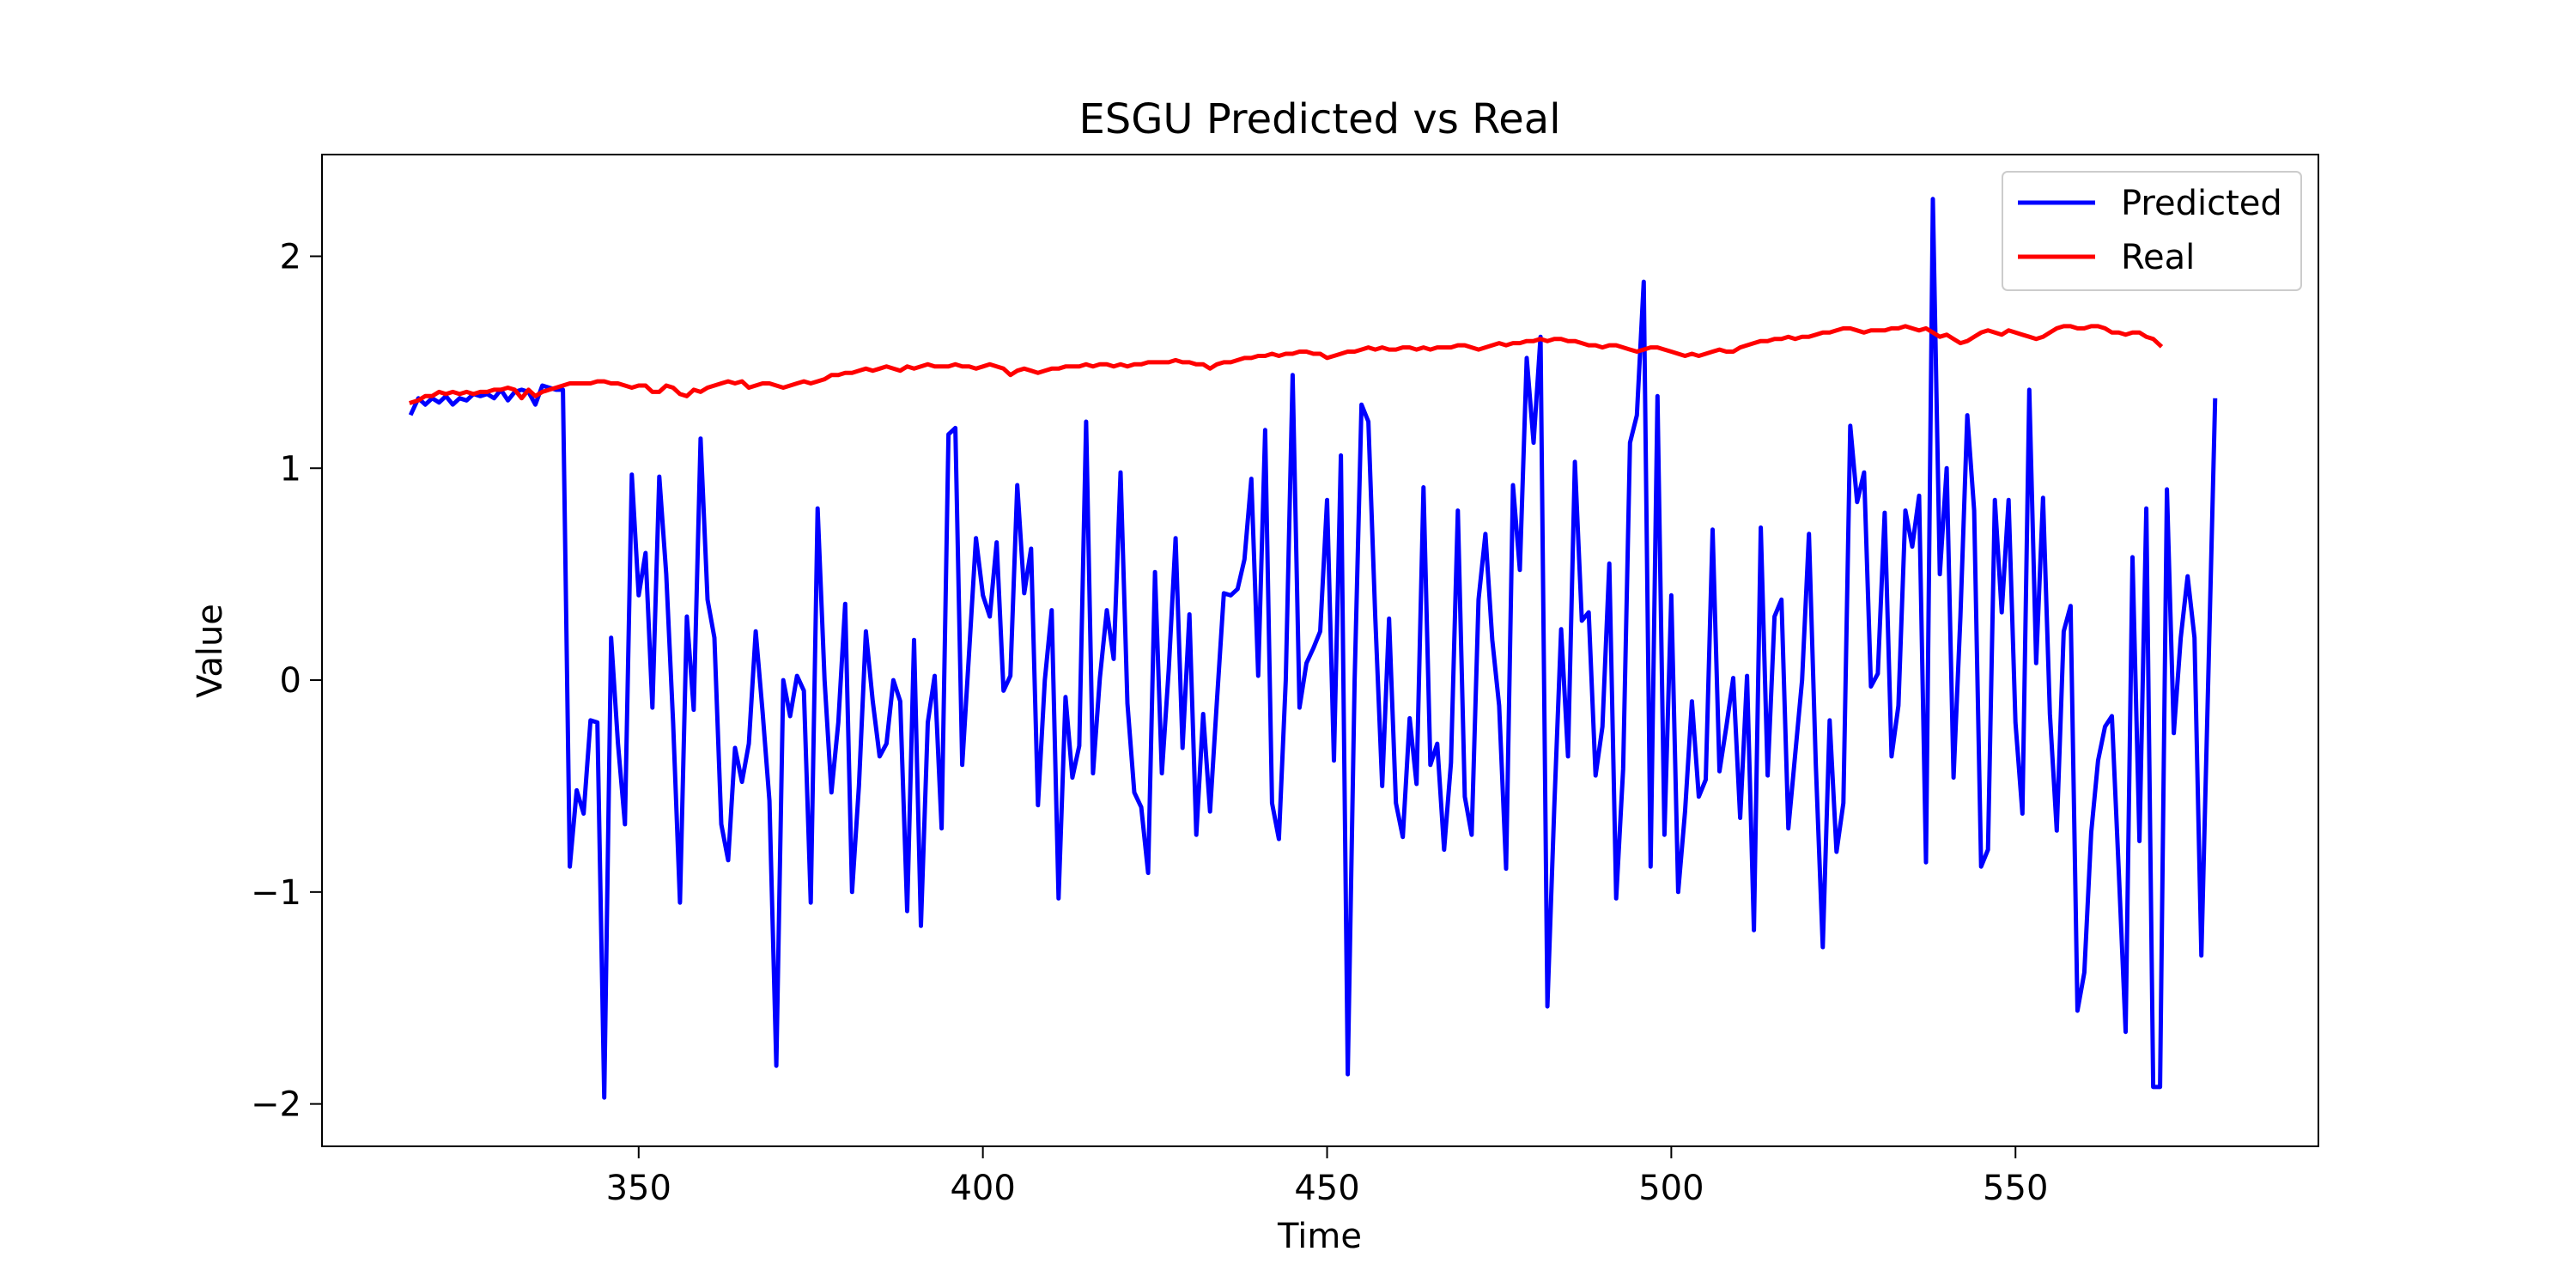 The width and height of the screenshot is (2576, 1288). What do you see at coordinates (1671, 1188) in the screenshot?
I see `x-tick-label: 500` at bounding box center [1671, 1188].